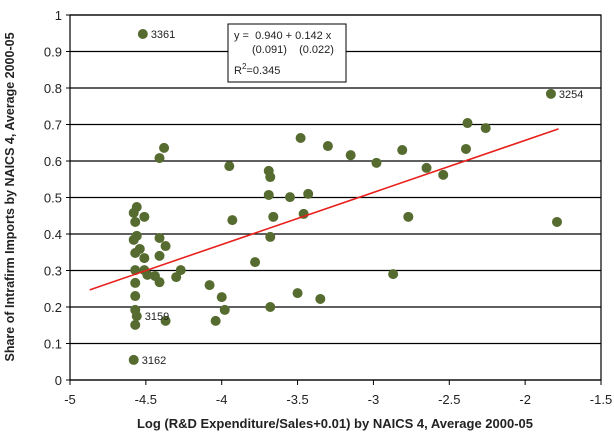 The width and height of the screenshot is (614, 442). What do you see at coordinates (58, 380) in the screenshot?
I see `y-tick-label: 0` at bounding box center [58, 380].